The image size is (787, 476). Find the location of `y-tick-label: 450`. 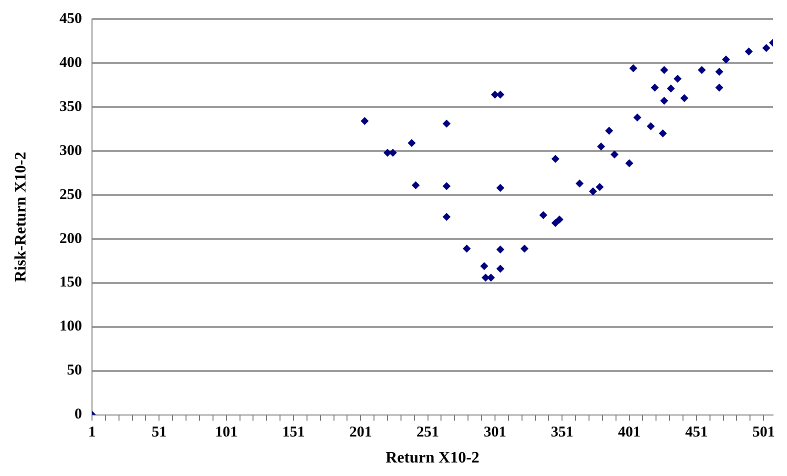

y-tick-label: 450 is located at coordinates (71, 18).